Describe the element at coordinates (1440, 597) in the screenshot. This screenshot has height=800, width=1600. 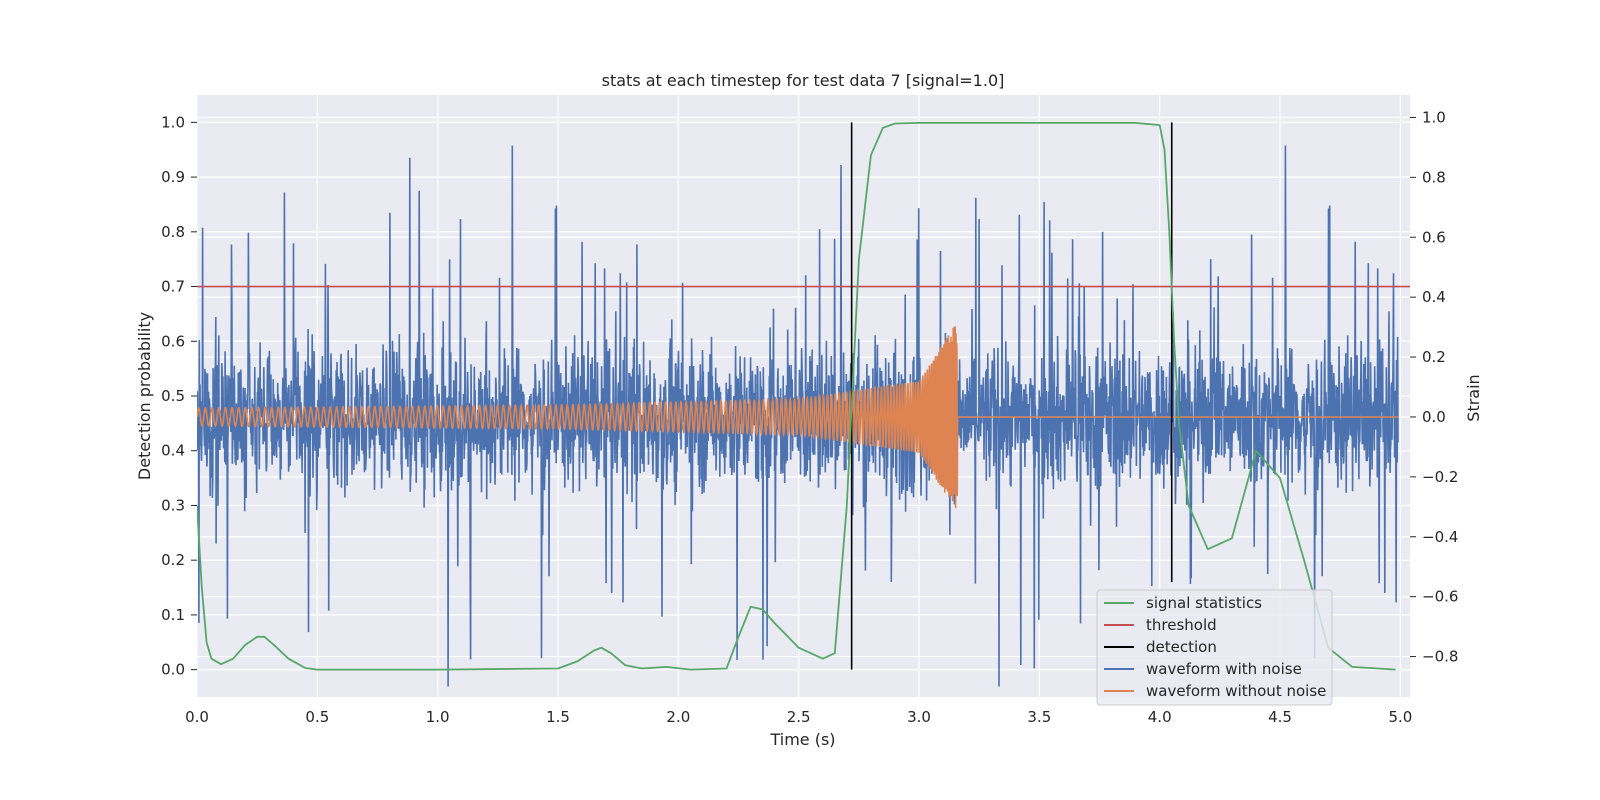
I see `y2-tick-label: −0.6` at that location.